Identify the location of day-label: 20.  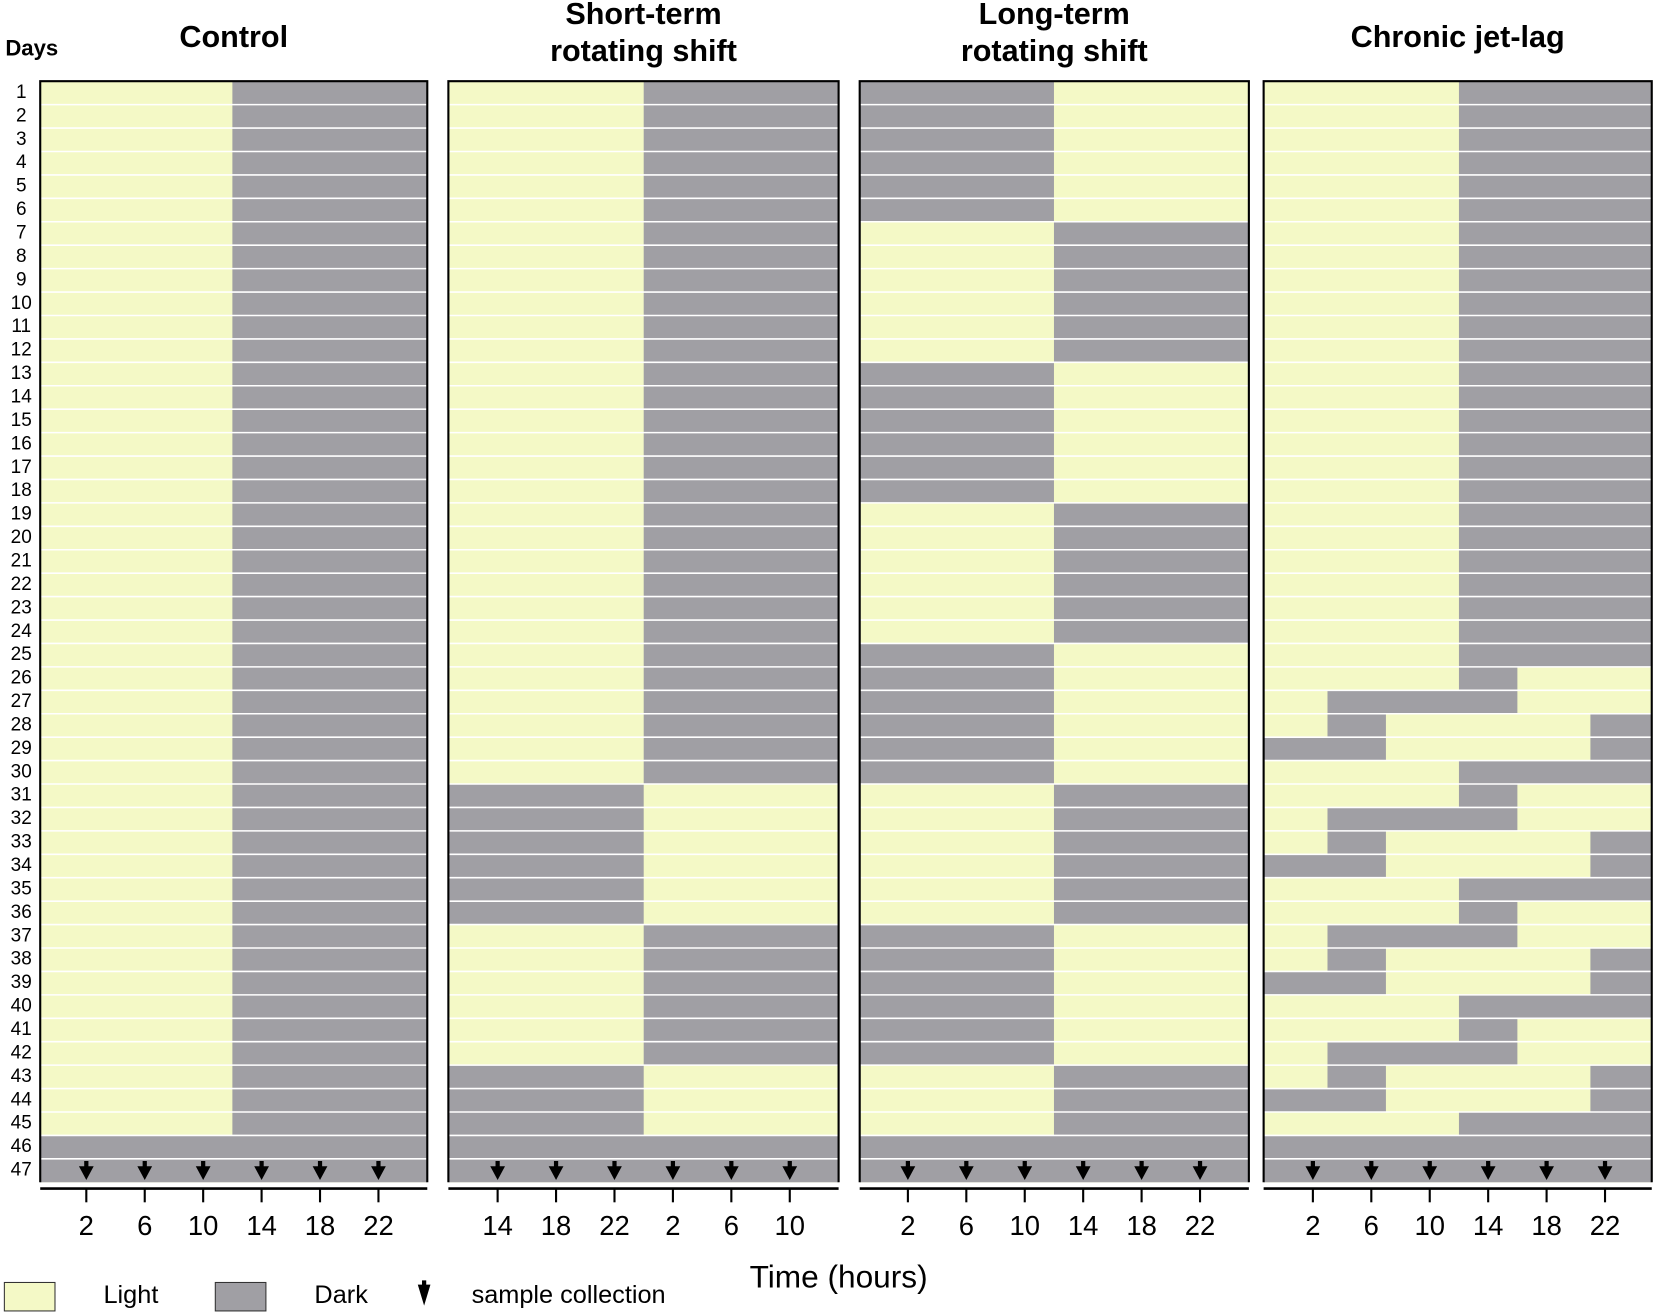
(21, 537).